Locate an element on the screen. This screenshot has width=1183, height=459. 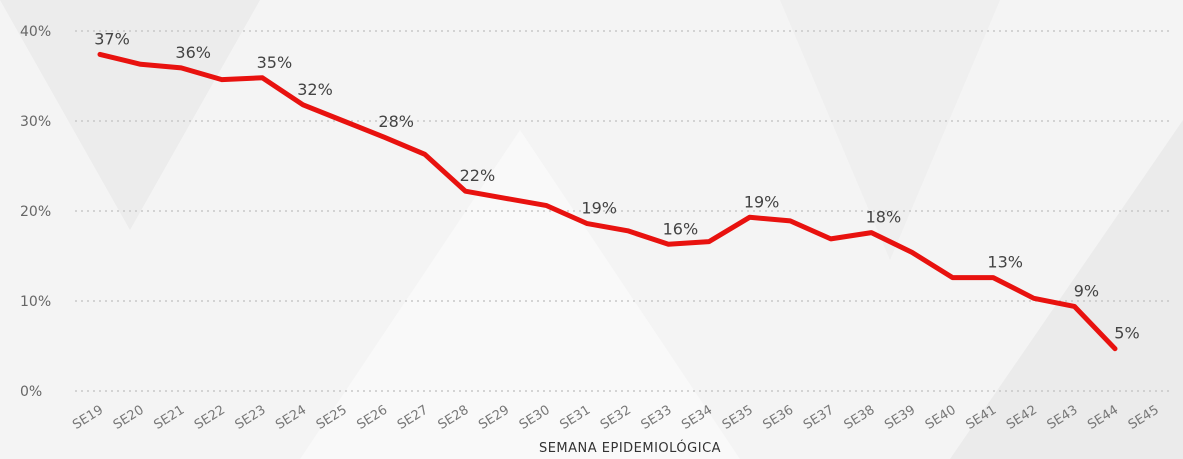
x-axis-title: SEMANA EPIDEMIOLÓGICA is located at coordinates (630, 448).